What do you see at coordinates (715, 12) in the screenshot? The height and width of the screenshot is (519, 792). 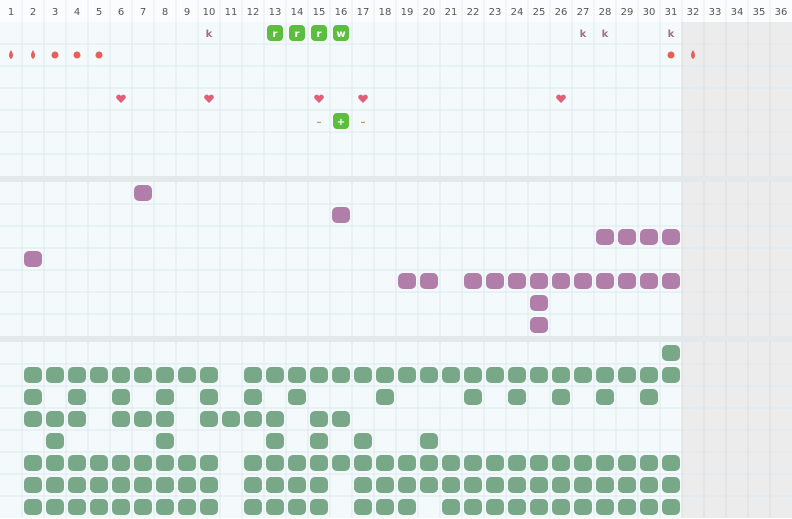 I see `column-number: 33` at bounding box center [715, 12].